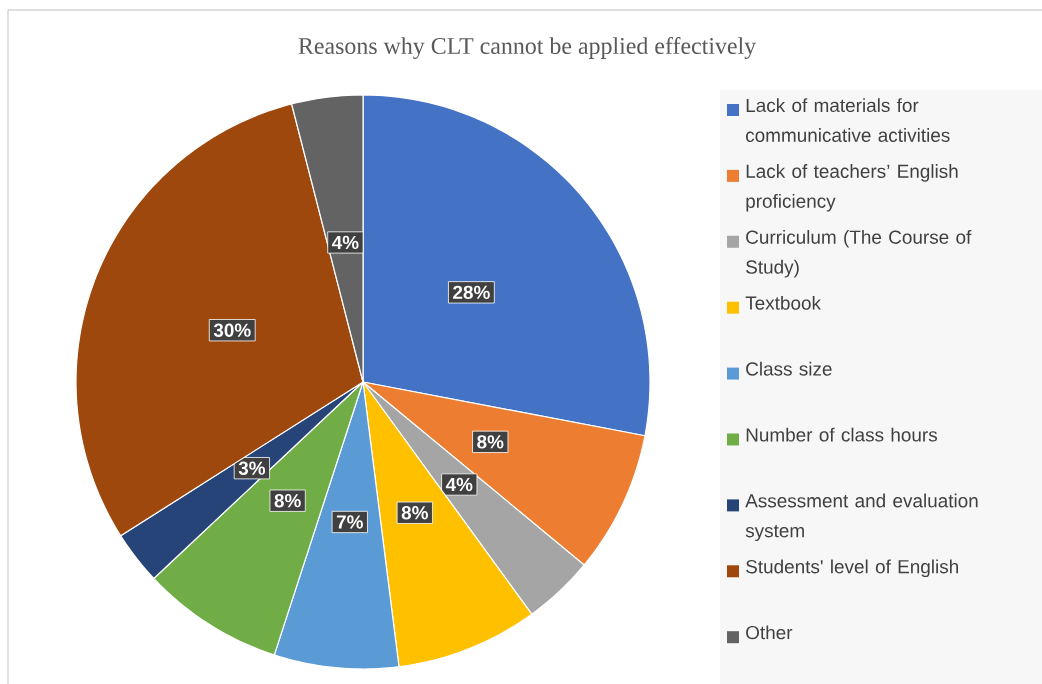 The width and height of the screenshot is (1042, 684). Describe the element at coordinates (252, 468) in the screenshot. I see `data-label: 3%` at that location.